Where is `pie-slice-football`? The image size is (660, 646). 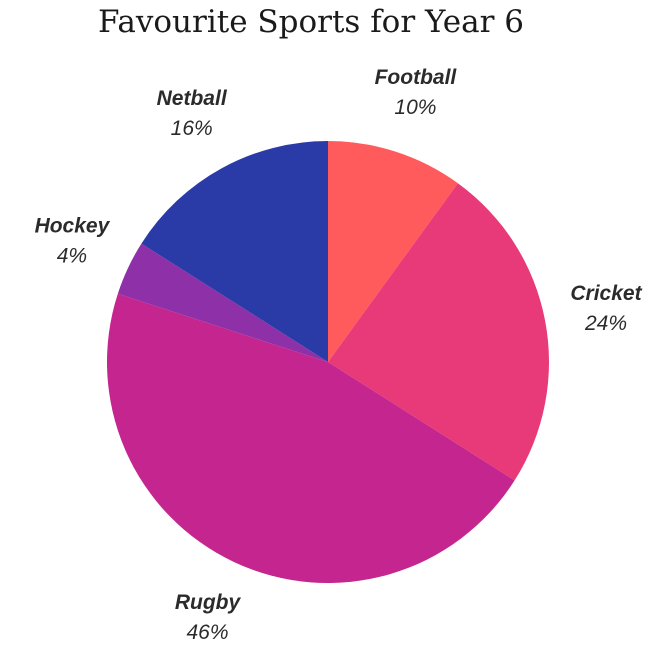 pie-slice-football is located at coordinates (393, 251).